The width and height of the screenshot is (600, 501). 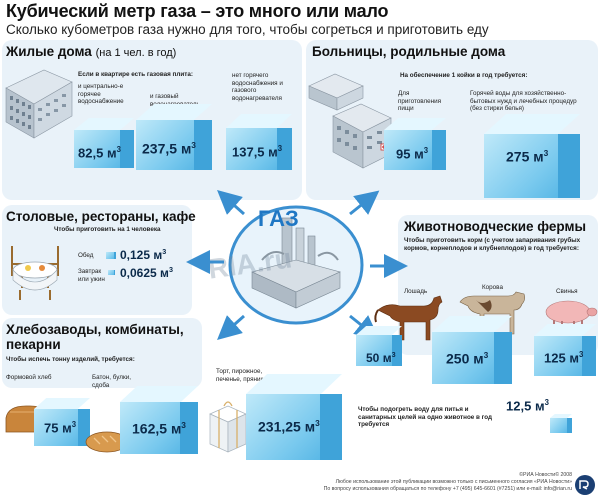 I want to click on bakeries-item-1-label: Формовой хлеб, so click(x=29, y=377).